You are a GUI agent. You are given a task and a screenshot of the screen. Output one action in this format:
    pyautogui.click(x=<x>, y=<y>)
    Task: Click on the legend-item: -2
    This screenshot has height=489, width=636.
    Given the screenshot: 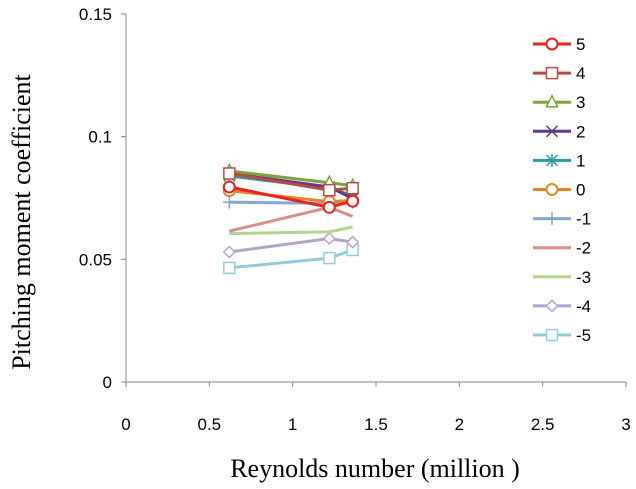 What is the action you would take?
    pyautogui.click(x=562, y=248)
    